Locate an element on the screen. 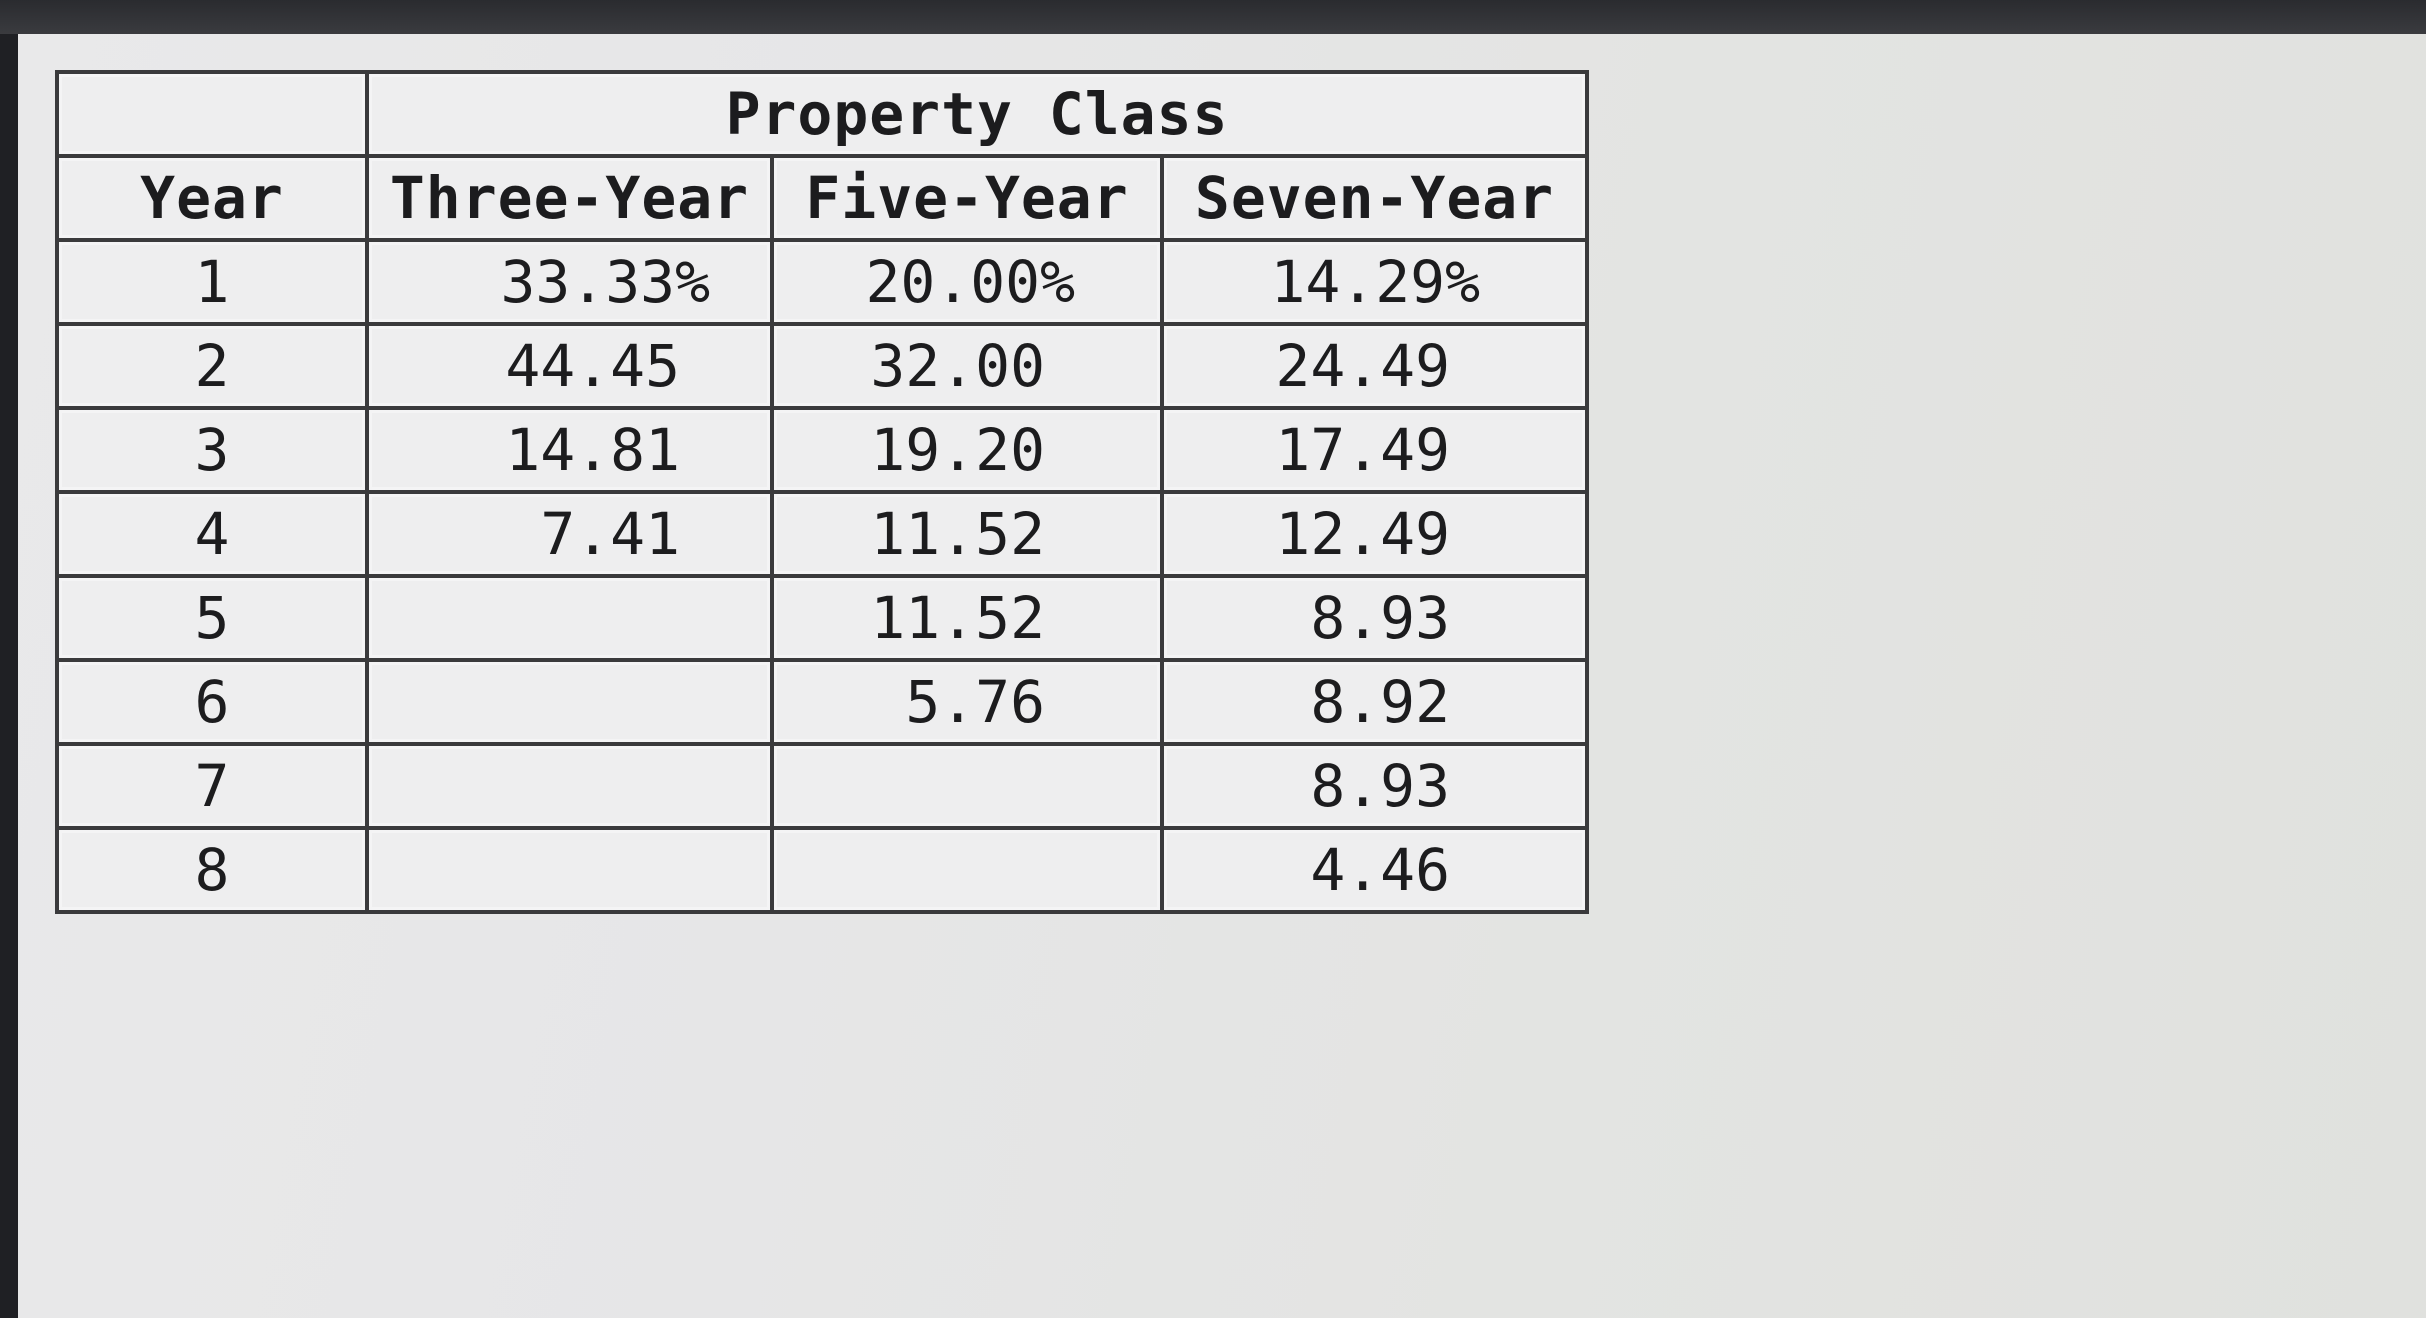 The width and height of the screenshot is (2426, 1318). table-row: 6 5.76 8.92 is located at coordinates (822, 702).